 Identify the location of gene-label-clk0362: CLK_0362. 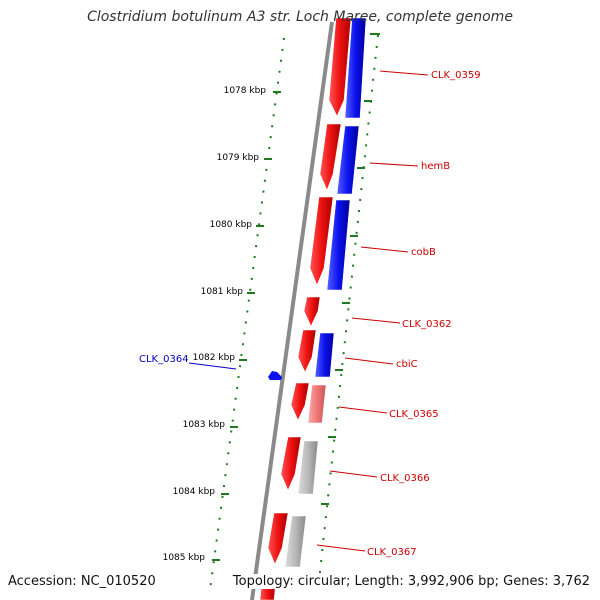
(427, 324).